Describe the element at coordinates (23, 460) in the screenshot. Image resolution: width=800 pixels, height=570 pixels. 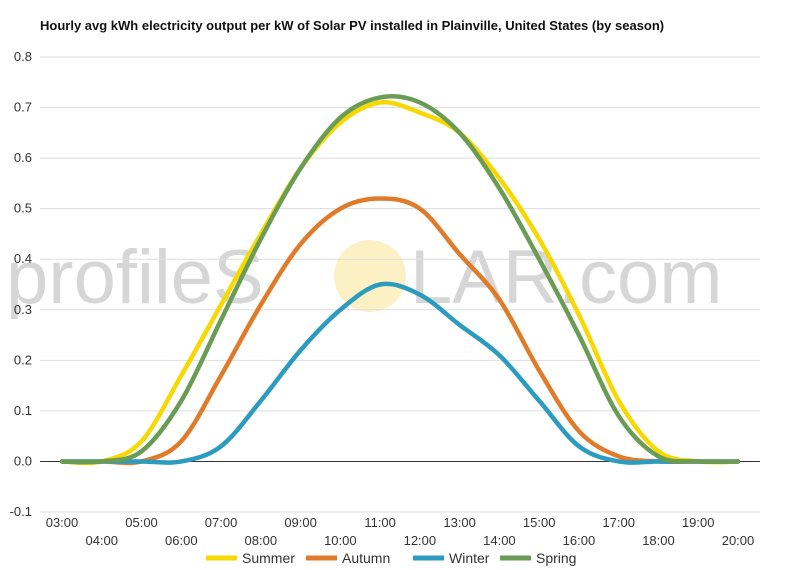
I see `y-tick-label: 0.0` at that location.